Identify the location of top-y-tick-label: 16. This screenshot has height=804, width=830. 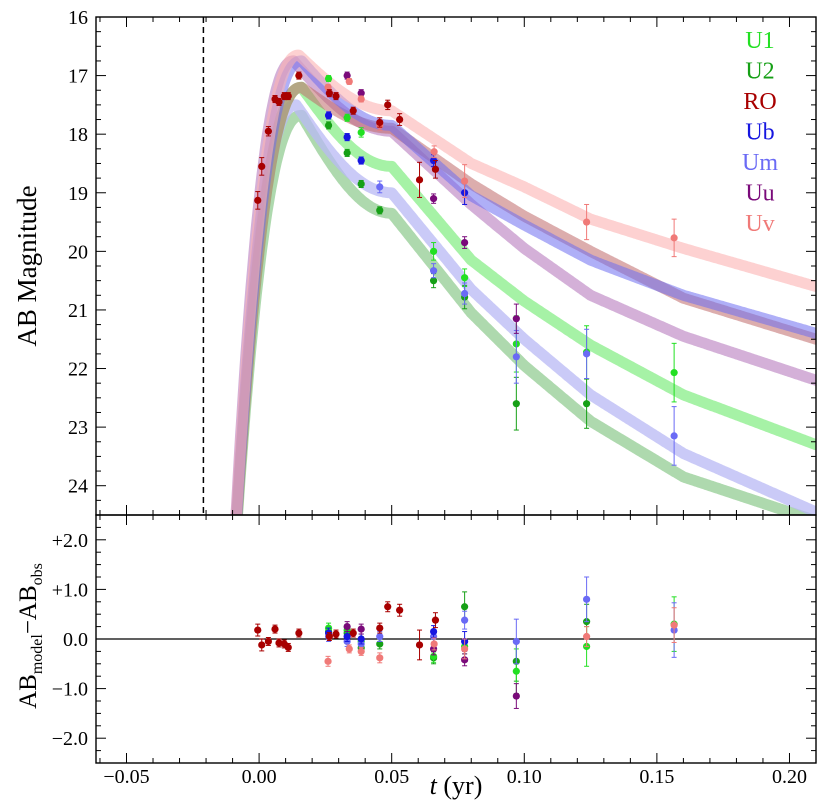
(78, 18).